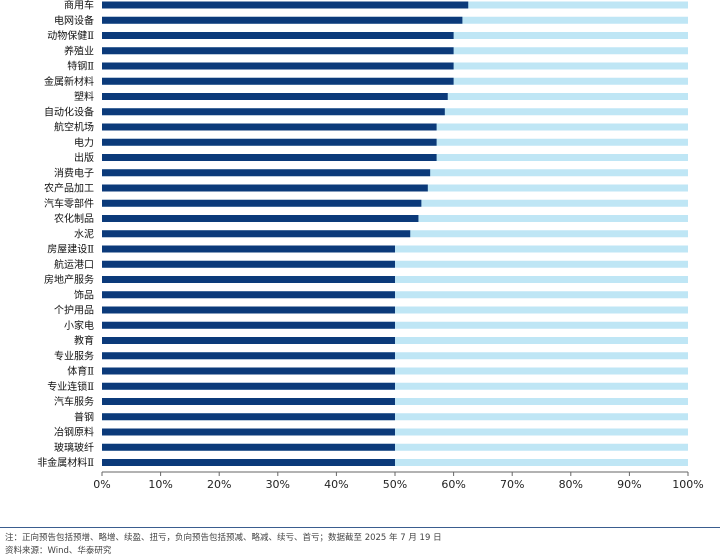 The image size is (720, 556). I want to click on category-label: 饰品, so click(84, 294).